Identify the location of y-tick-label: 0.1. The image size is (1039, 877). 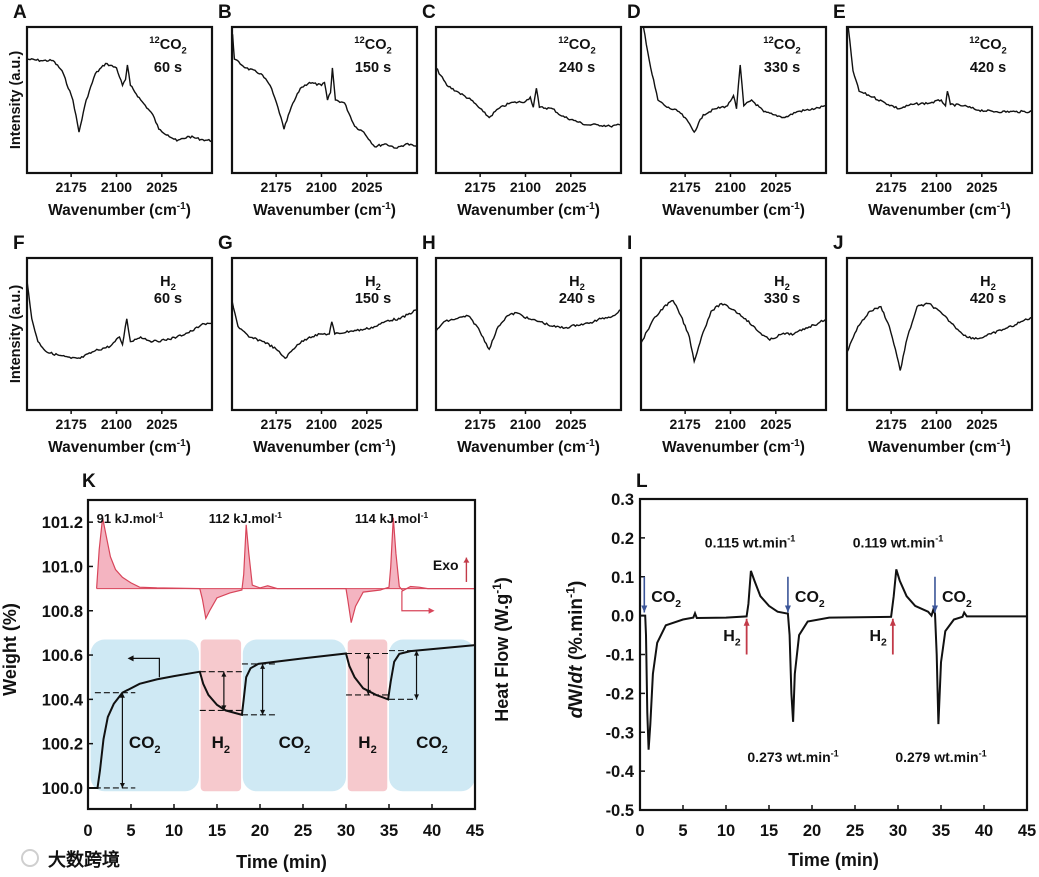
(622, 578).